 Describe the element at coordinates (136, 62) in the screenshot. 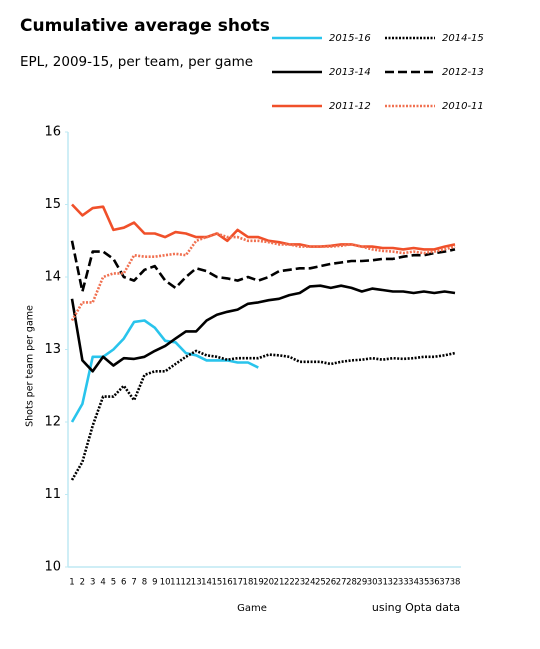

I see `chart-subtitle: EPL, 2009-15, per team, per game` at that location.